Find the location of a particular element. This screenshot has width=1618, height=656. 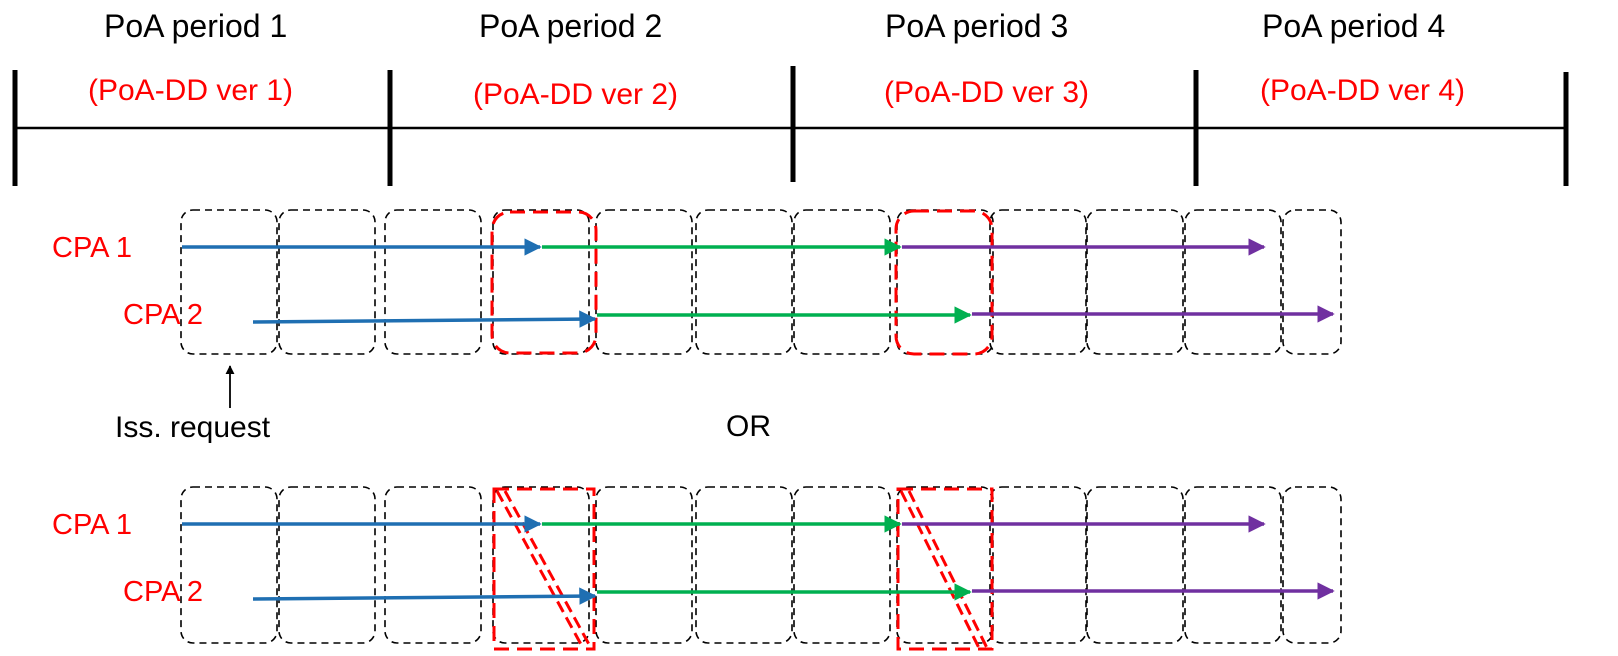

period-4-label: PoA period 4 is located at coordinates (1354, 26).